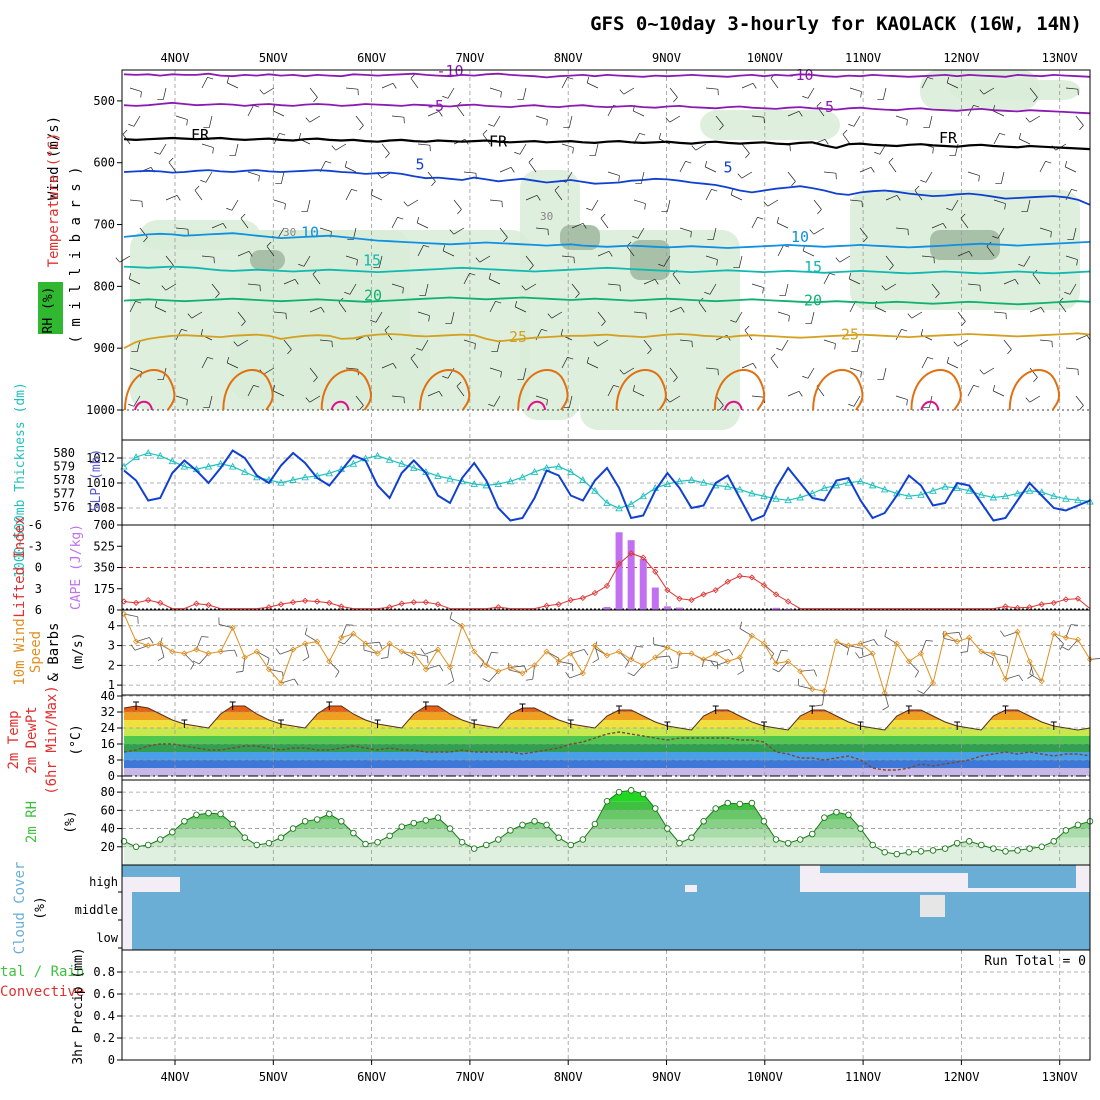 Image resolution: width=1100 pixels, height=1100 pixels. What do you see at coordinates (104, 589) in the screenshot?
I see `cape-tick-175: 175` at bounding box center [104, 589].